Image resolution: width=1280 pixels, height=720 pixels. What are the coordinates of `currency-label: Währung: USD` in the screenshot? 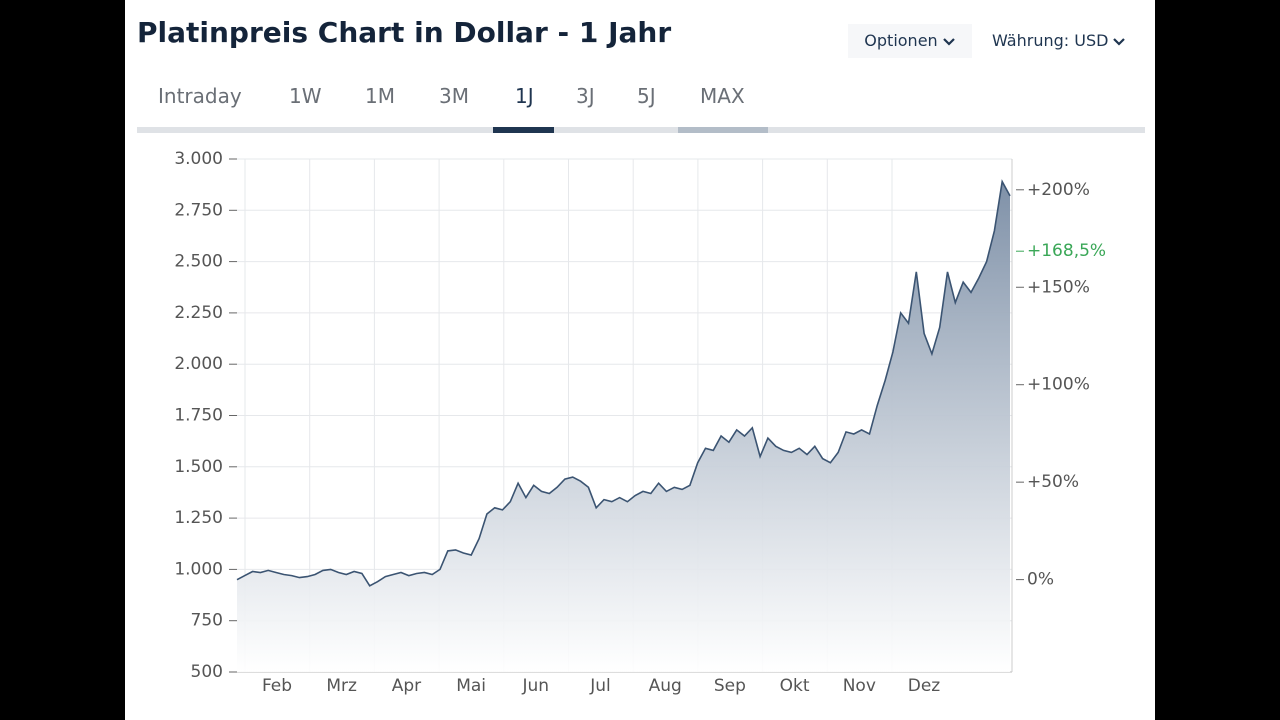 It's located at (1050, 40).